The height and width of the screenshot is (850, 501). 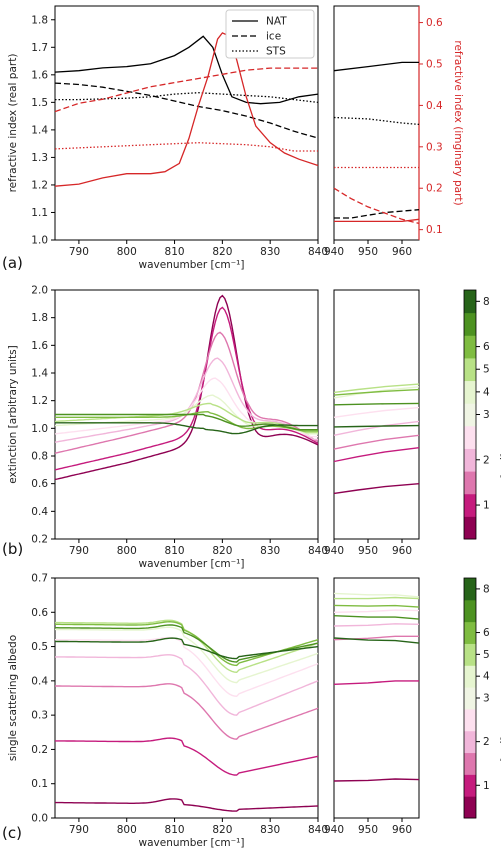 I want to click on y-tick-label: 1.8, so click(x=39, y=20).